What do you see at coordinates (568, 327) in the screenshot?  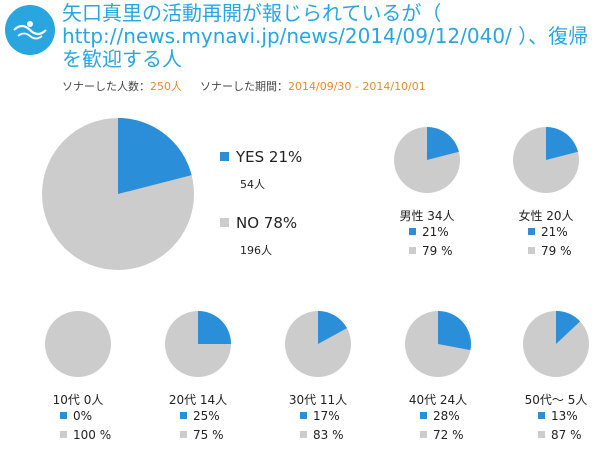 I see `age-50s-yes-slice` at bounding box center [568, 327].